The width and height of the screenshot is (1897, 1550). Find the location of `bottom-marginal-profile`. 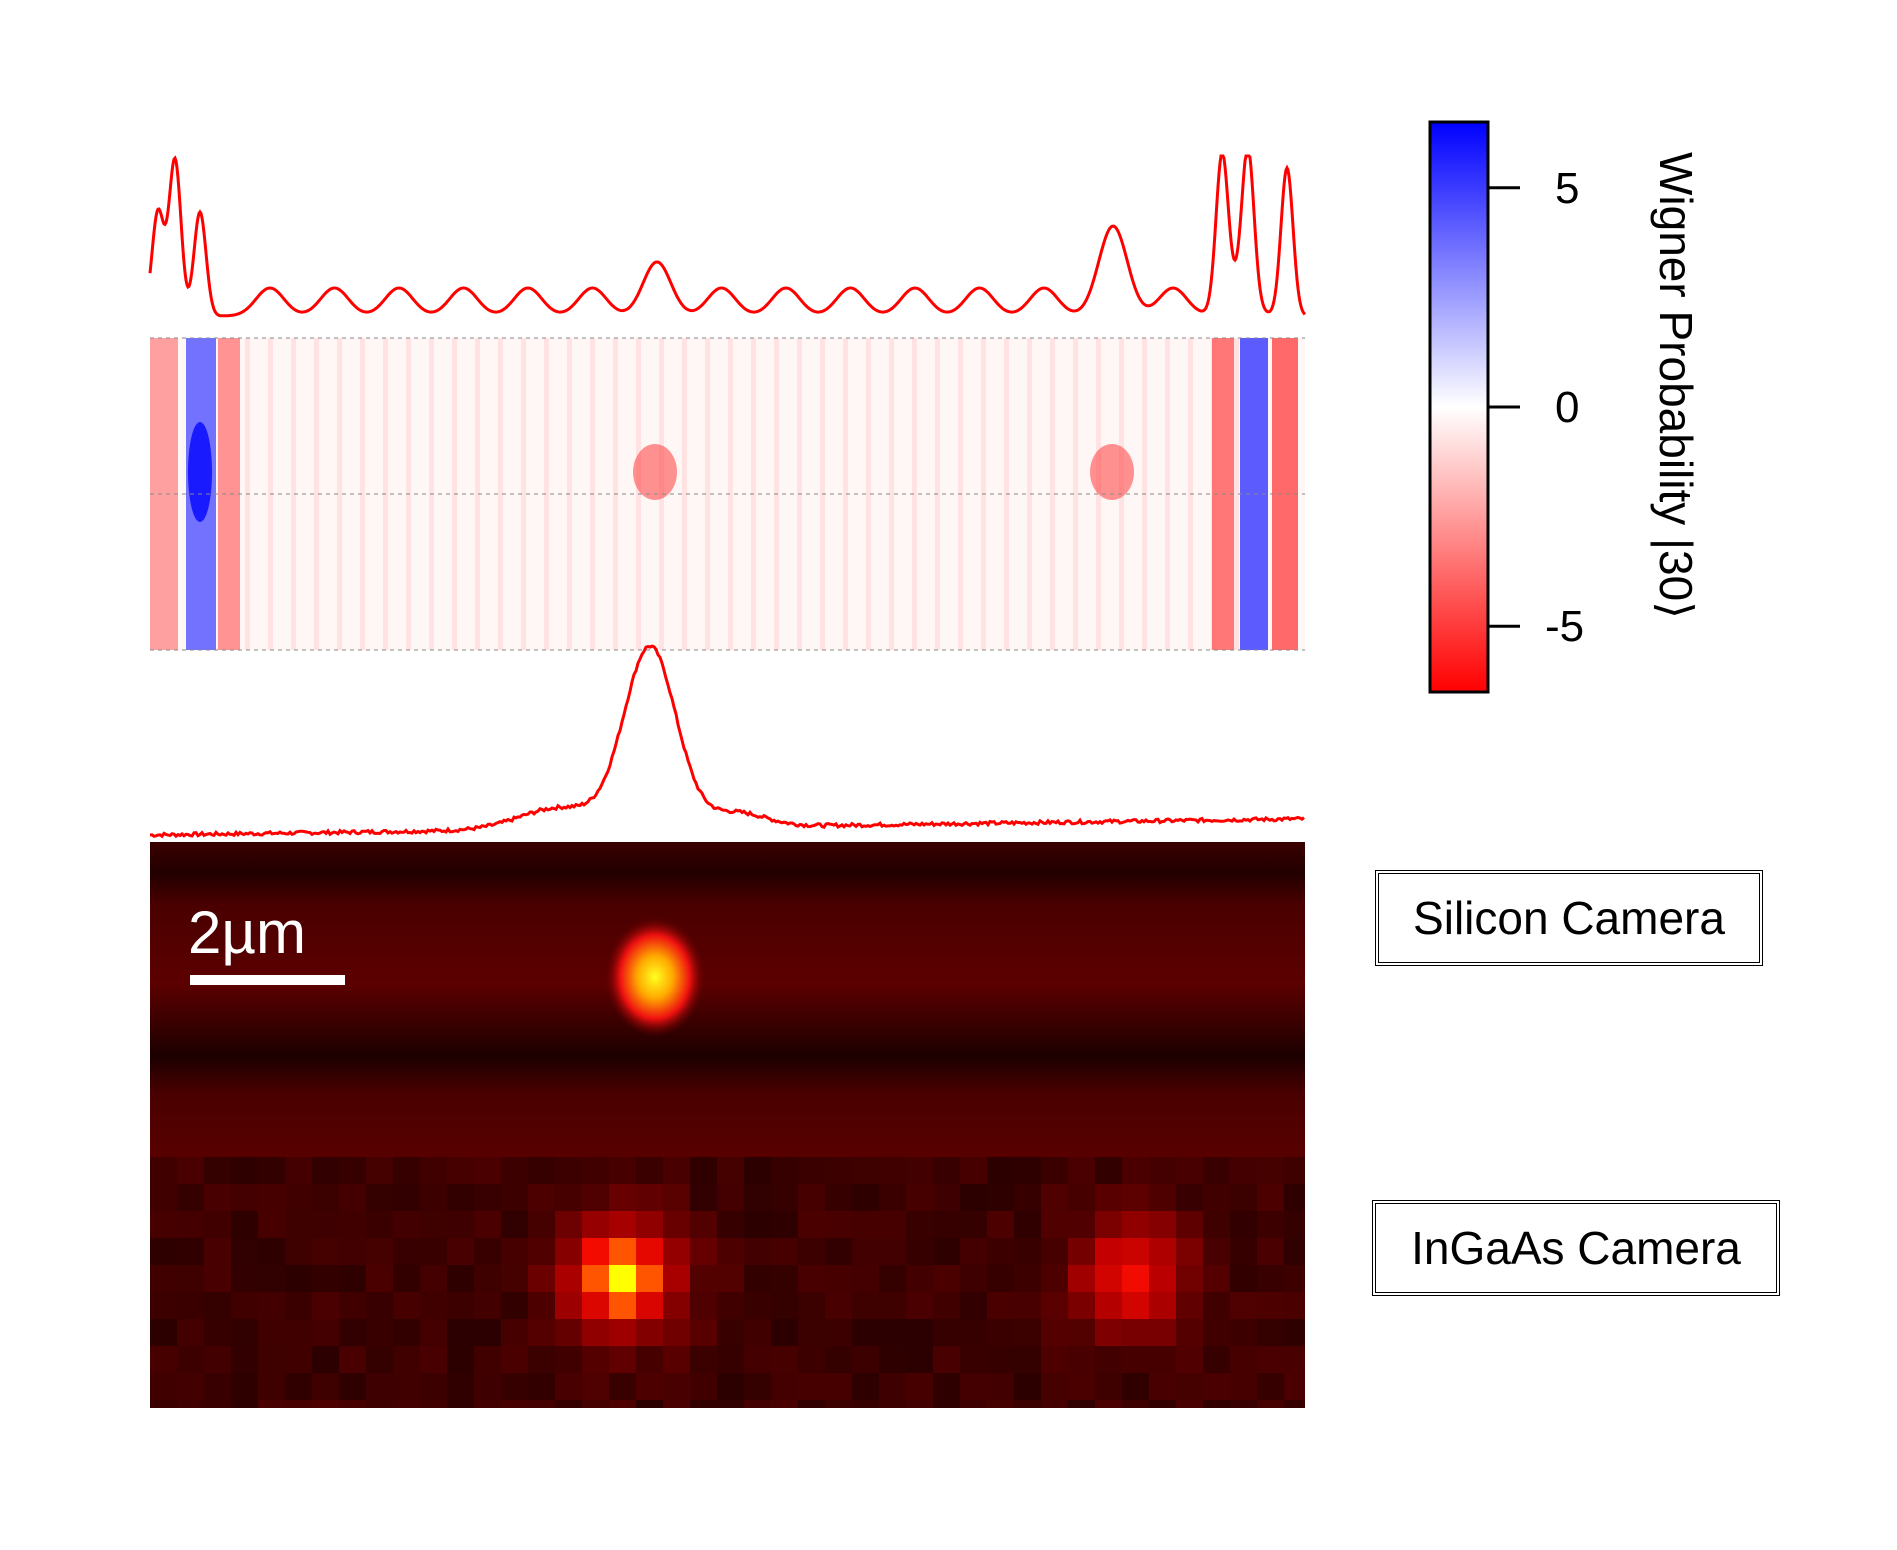

bottom-marginal-profile is located at coordinates (727, 741).